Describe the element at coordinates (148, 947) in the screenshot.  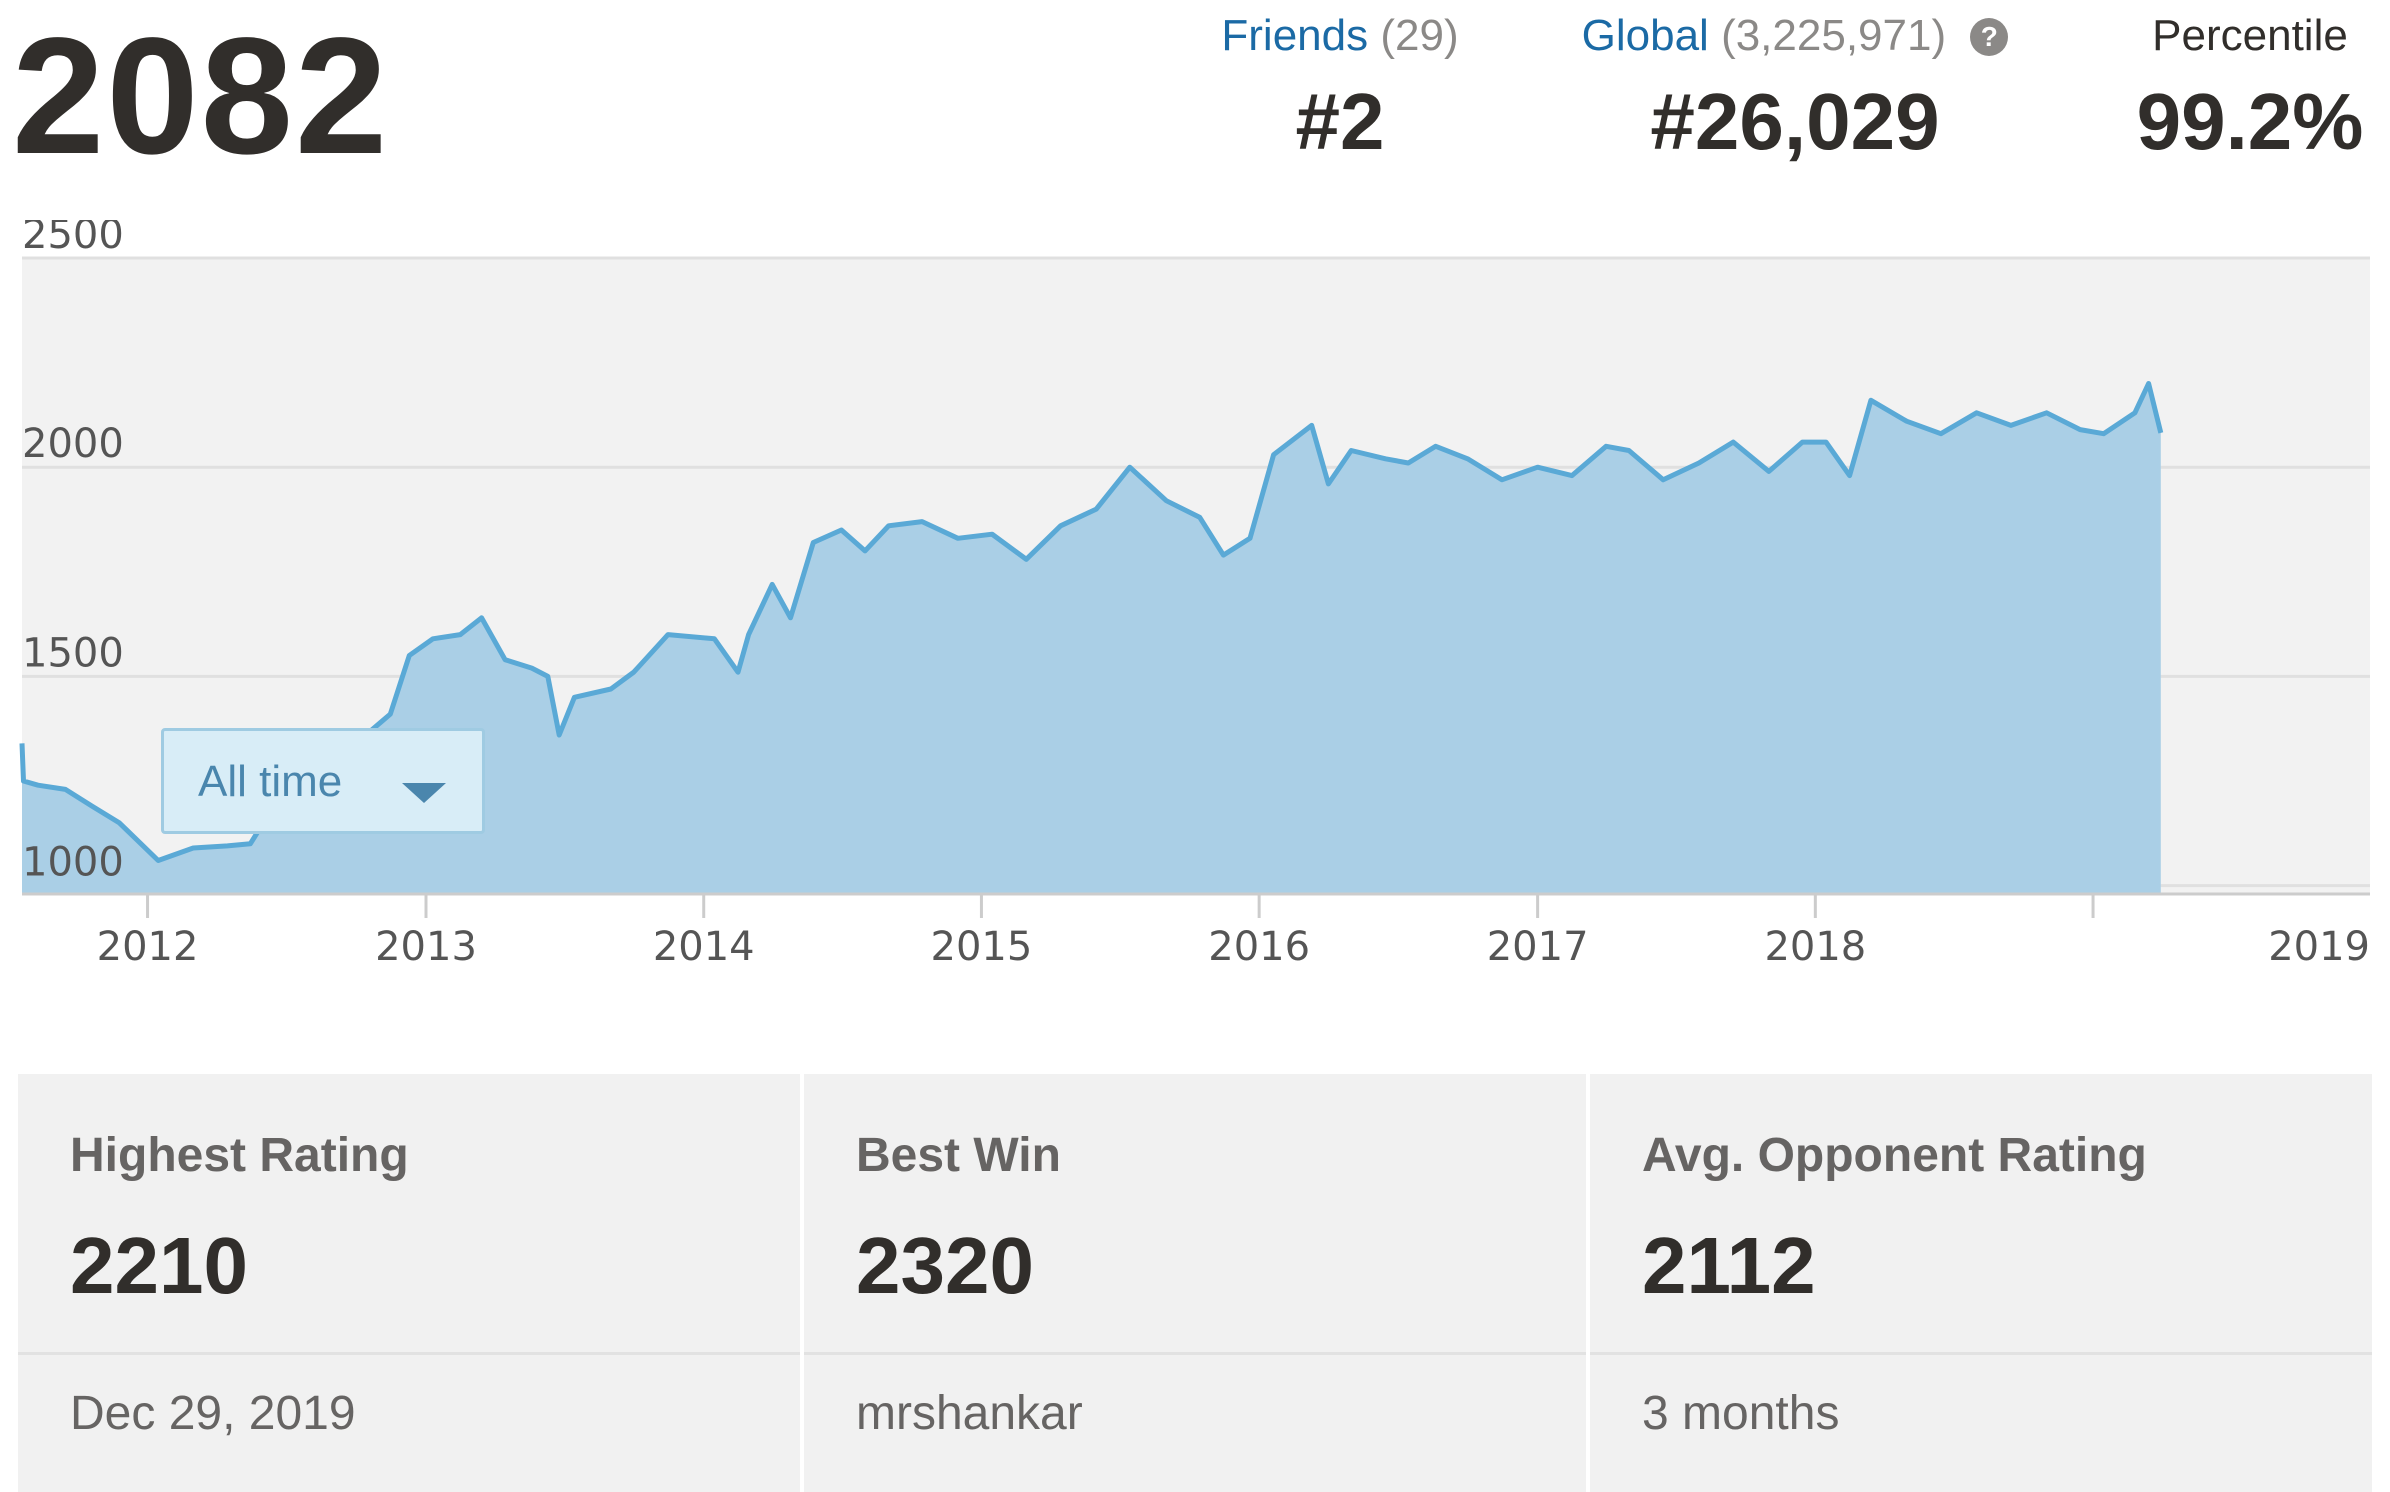
I see `x-tick-label: 2012` at that location.